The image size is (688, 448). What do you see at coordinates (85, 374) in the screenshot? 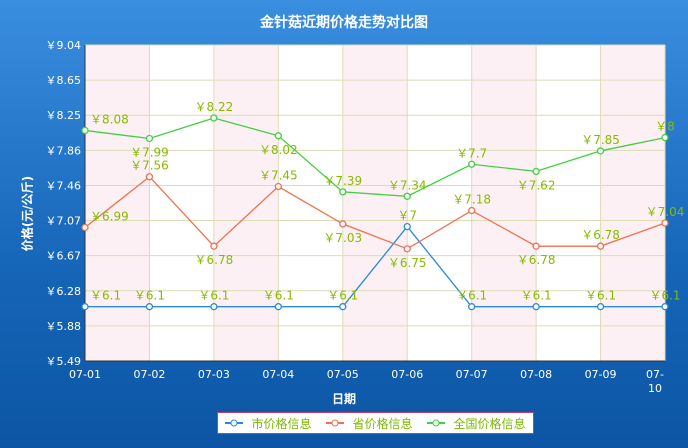
I see `x-tick-label: 07-01` at bounding box center [85, 374].